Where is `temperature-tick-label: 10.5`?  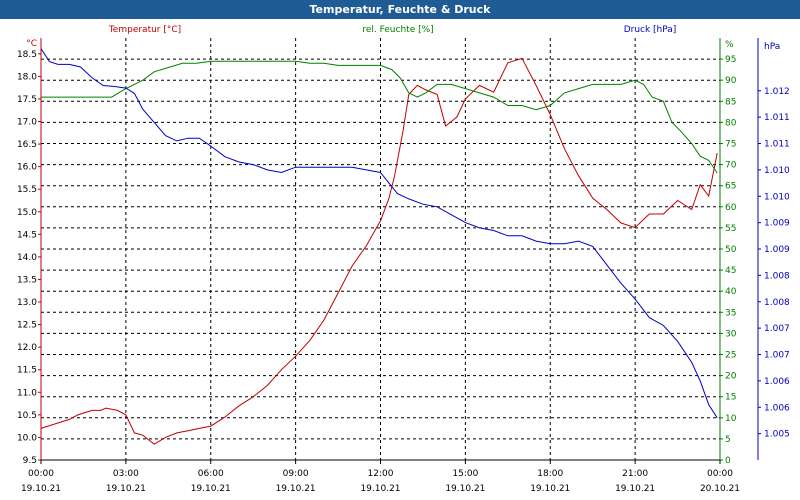 temperature-tick-label: 10.5 is located at coordinates (27, 416).